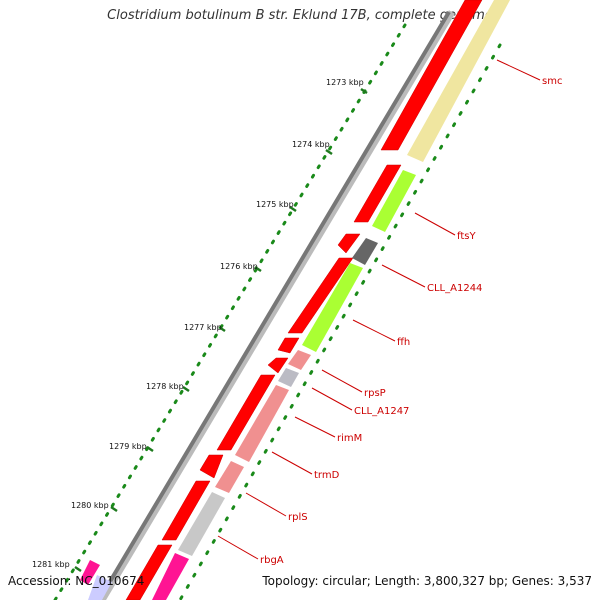 This screenshot has height=600, width=600. What do you see at coordinates (76, 581) in the screenshot?
I see `accession-text: Accession: NC_010674` at bounding box center [76, 581].